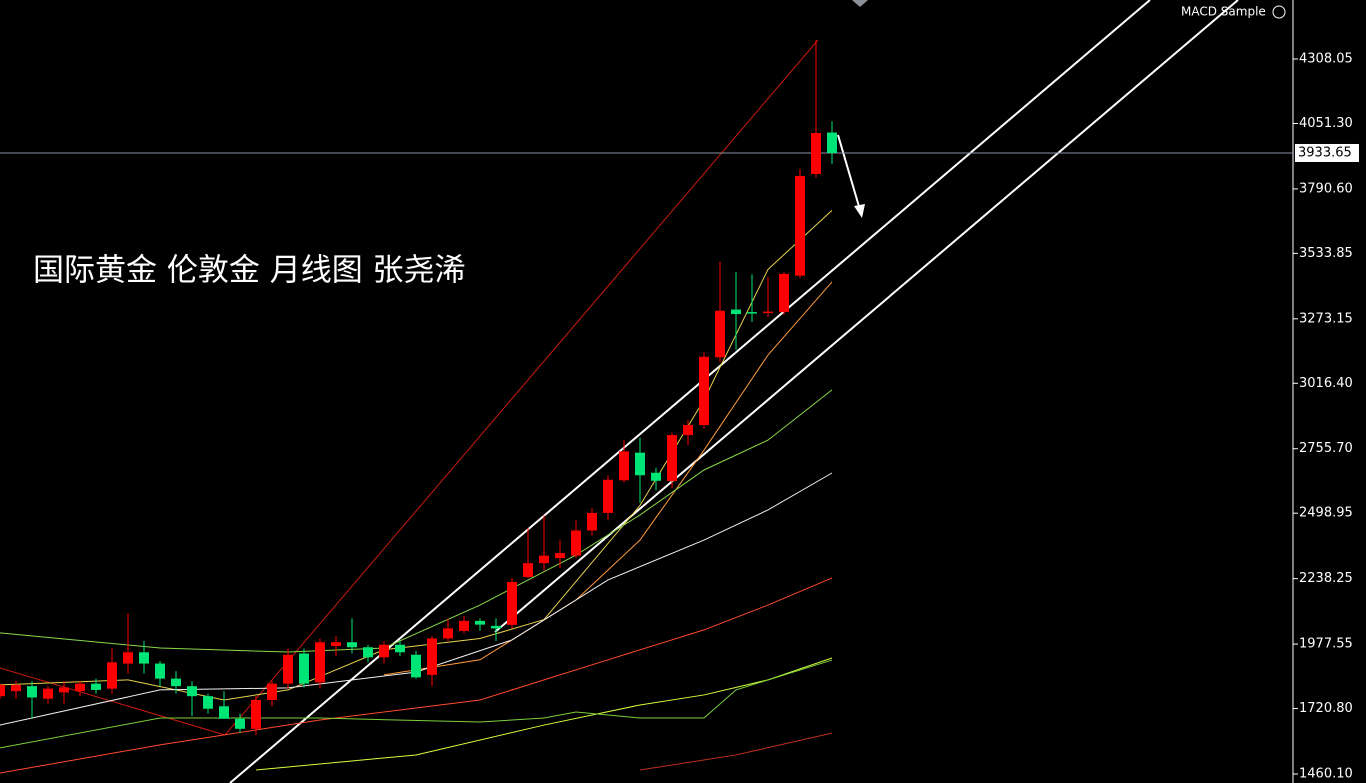 This screenshot has width=1366, height=783. Describe the element at coordinates (1326, 123) in the screenshot. I see `y-tick-label: 4051.30` at that location.